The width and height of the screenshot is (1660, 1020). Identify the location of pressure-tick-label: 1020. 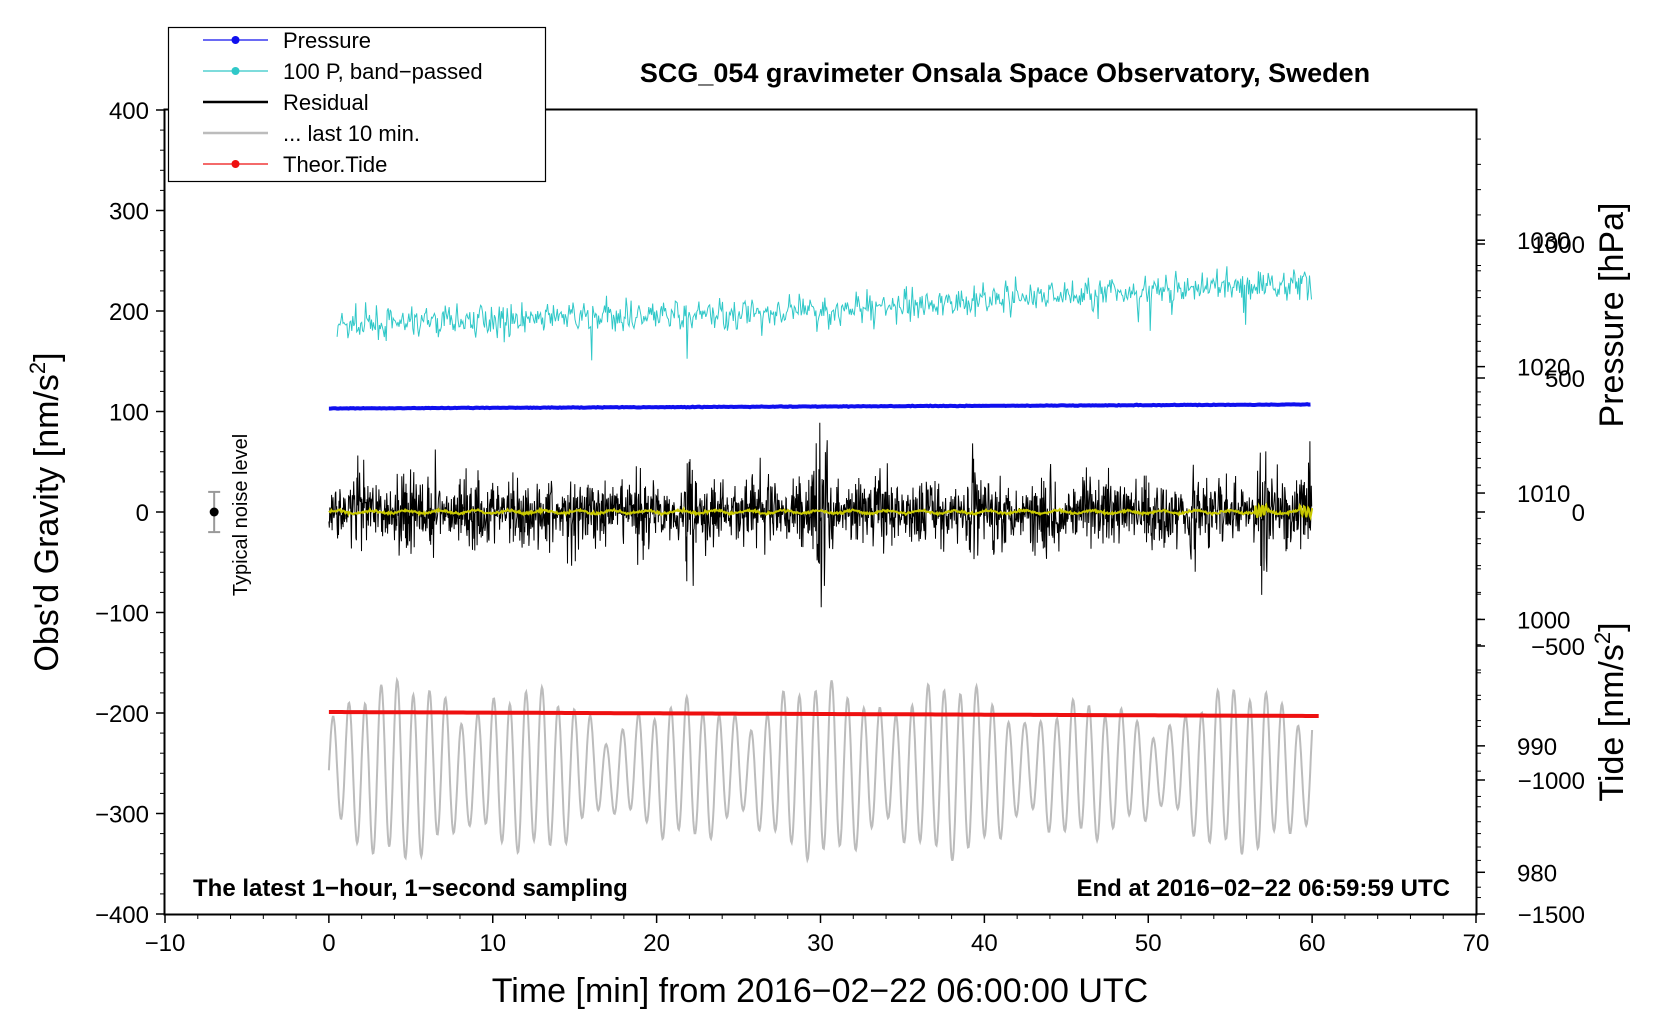
(1543, 368).